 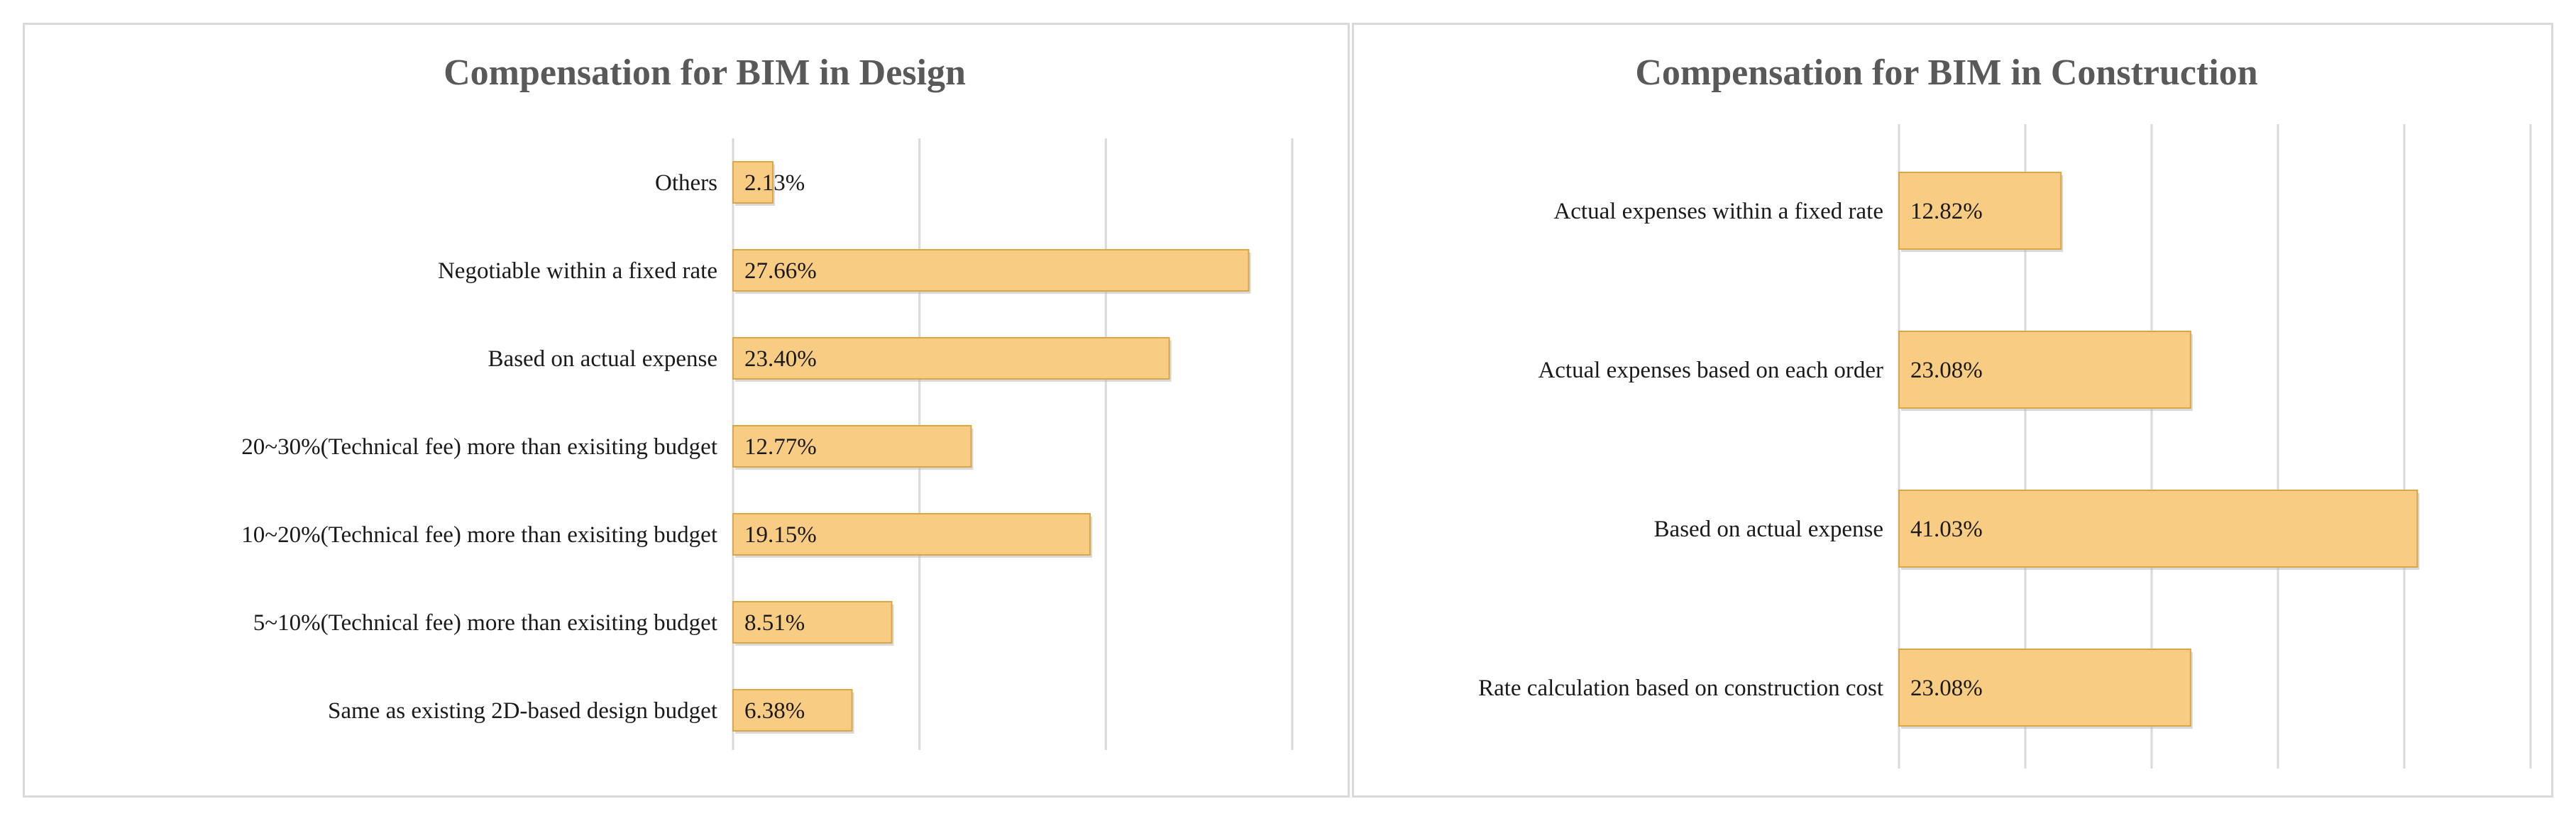 What do you see at coordinates (1768, 529) in the screenshot?
I see `construction-category-label: Based on actual expense` at bounding box center [1768, 529].